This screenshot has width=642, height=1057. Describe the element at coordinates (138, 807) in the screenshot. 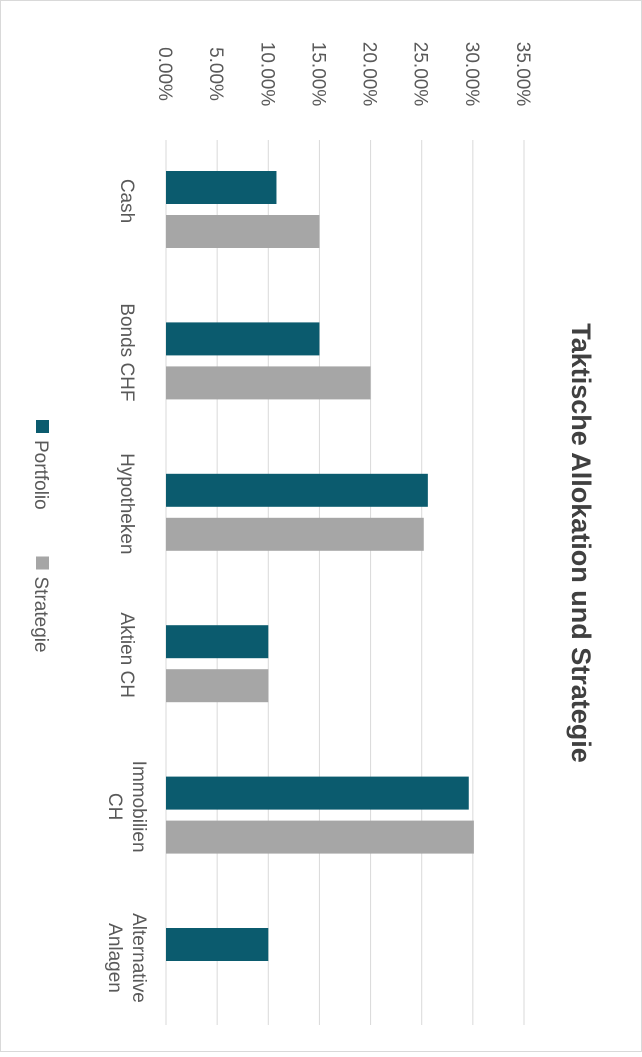

I see `category-label-text: Immobilien` at that location.